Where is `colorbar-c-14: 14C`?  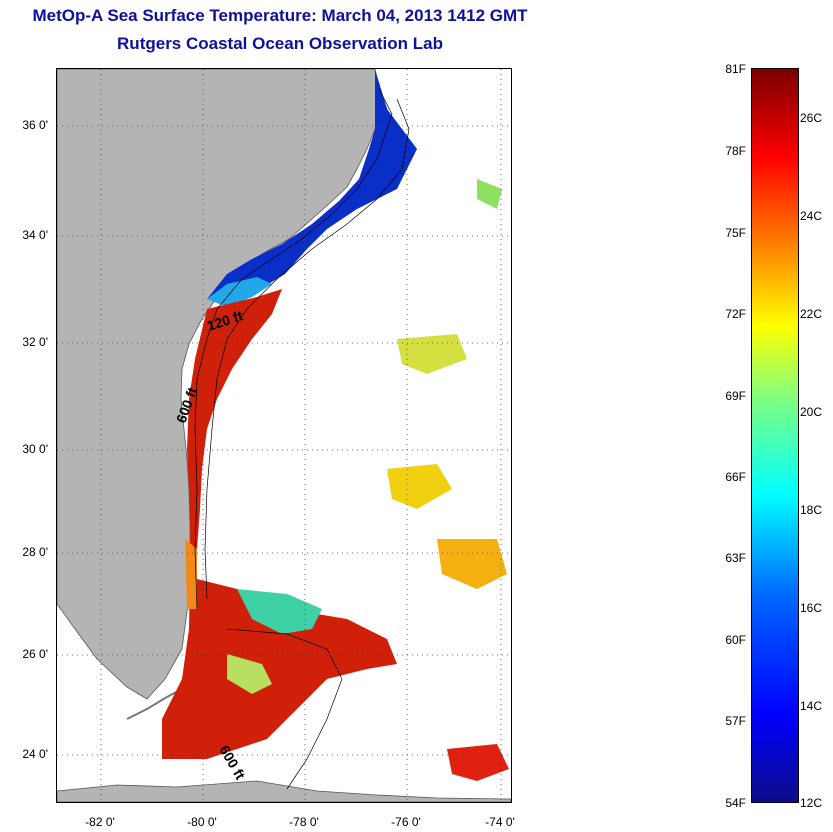 colorbar-c-14: 14C is located at coordinates (811, 706).